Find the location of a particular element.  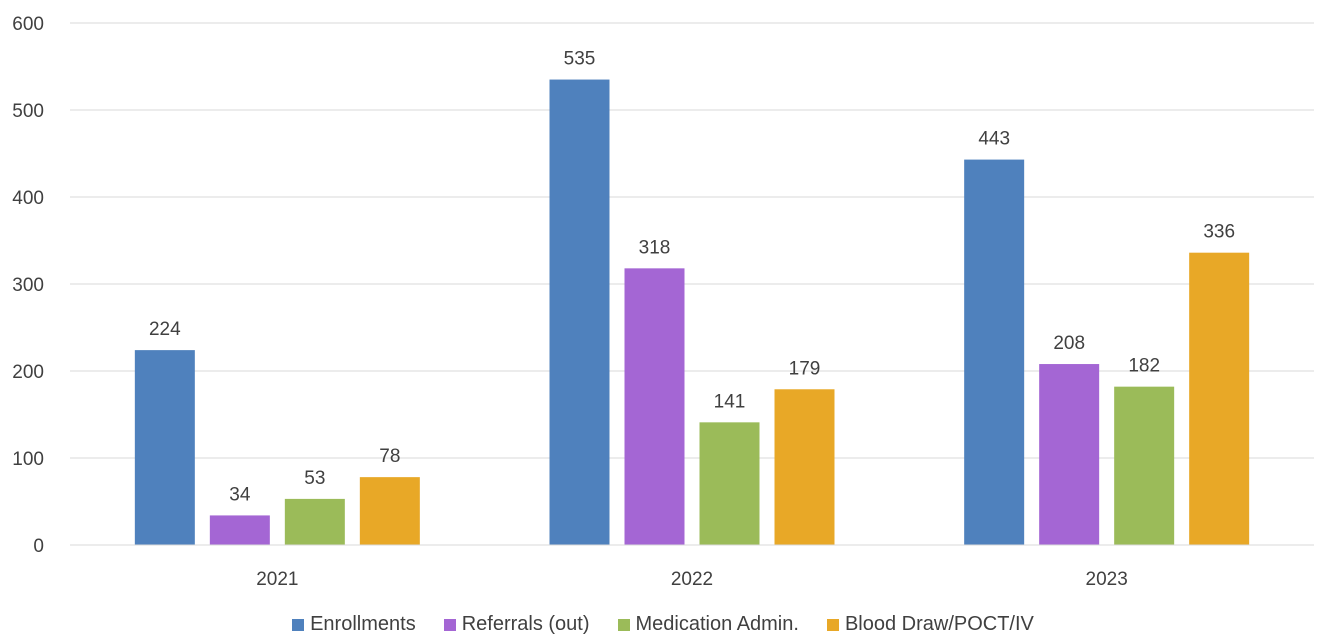

legend-item: Medication Admin. is located at coordinates (708, 624).